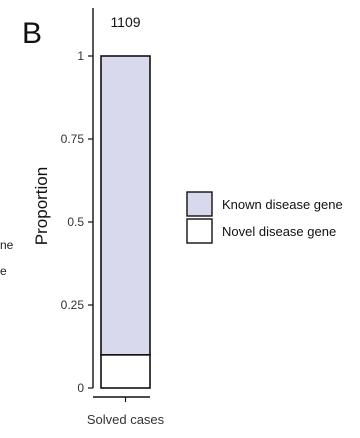 The height and width of the screenshot is (438, 360). What do you see at coordinates (73, 305) in the screenshot?
I see `y-tick-label: 0.25` at bounding box center [73, 305].